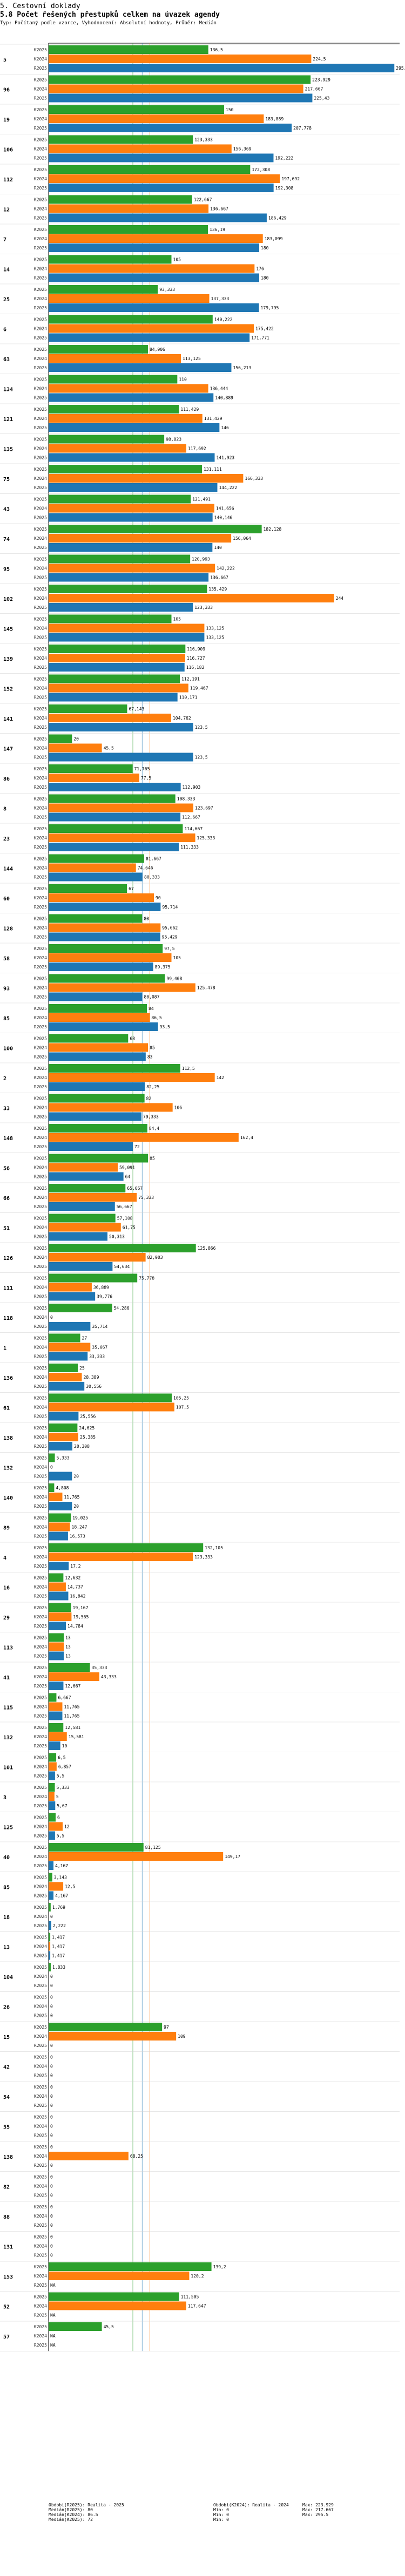  What do you see at coordinates (217, 229) in the screenshot?
I see `data-label: 136,19` at bounding box center [217, 229].